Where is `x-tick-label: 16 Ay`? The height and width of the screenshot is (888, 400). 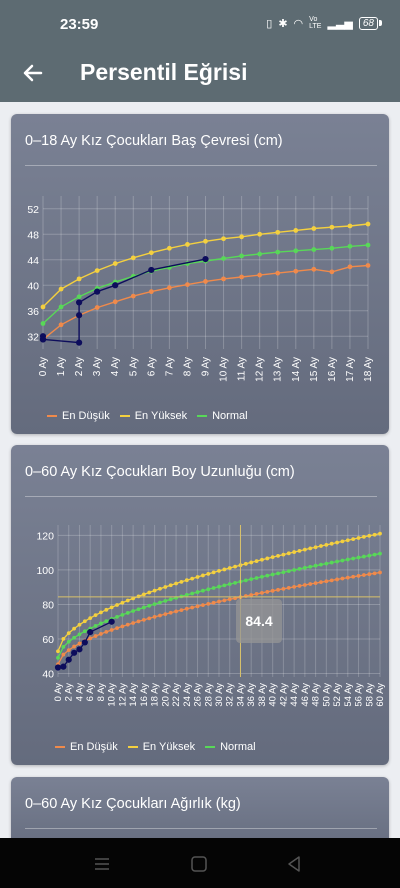 x-tick-label: 16 Ay is located at coordinates (144, 695).